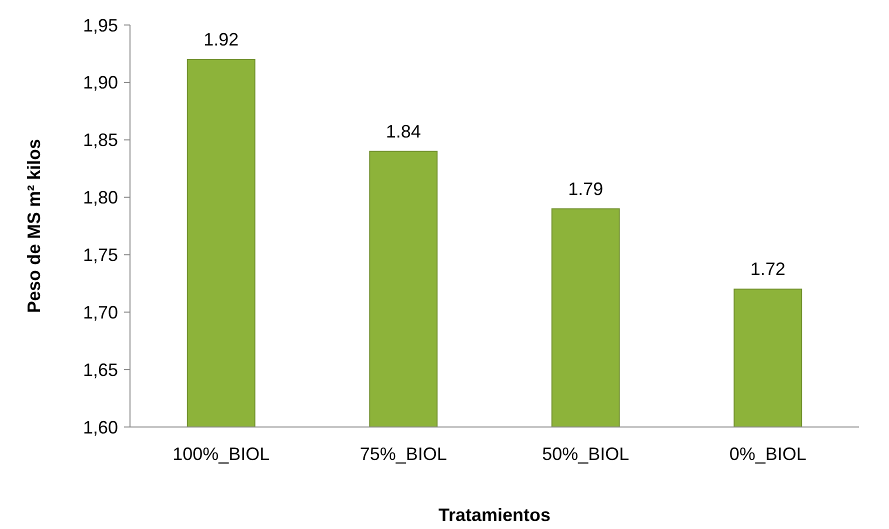  What do you see at coordinates (586, 454) in the screenshot?
I see `x-tick-label: 50%_BIOL` at bounding box center [586, 454].